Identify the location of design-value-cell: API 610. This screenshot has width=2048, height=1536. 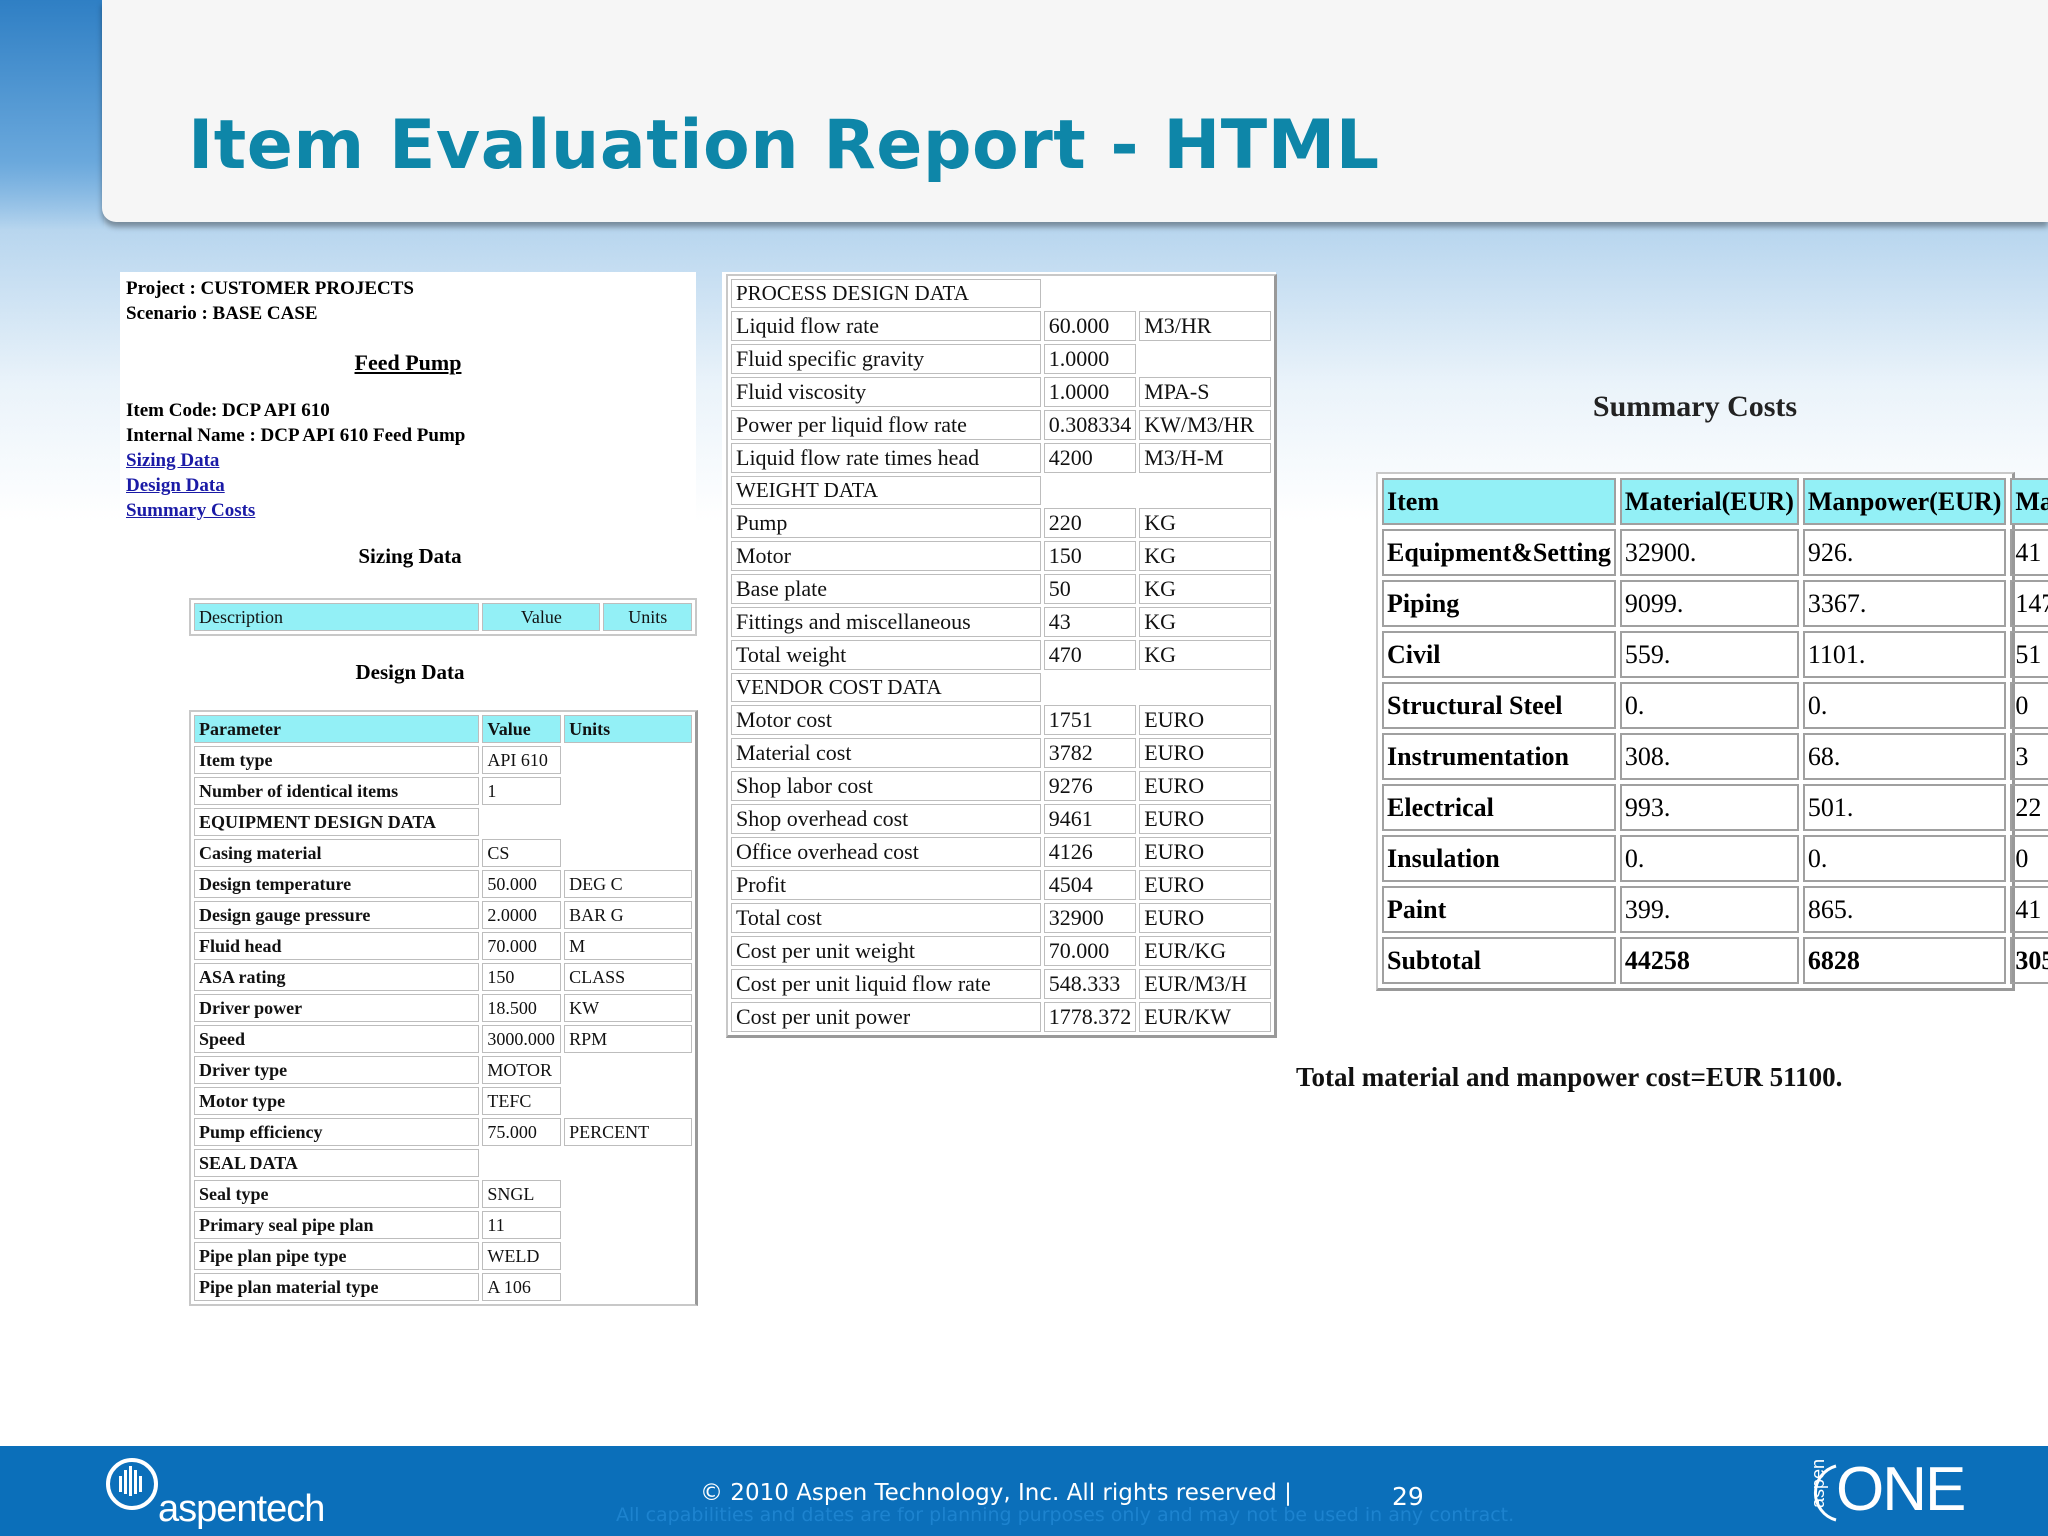
(522, 760).